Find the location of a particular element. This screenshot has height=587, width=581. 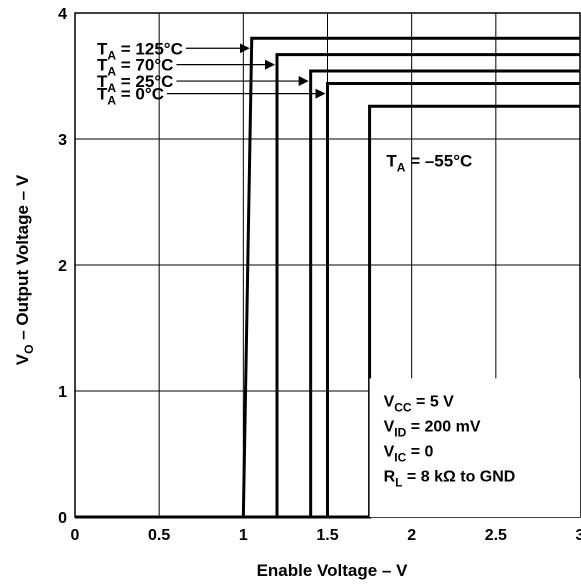

x-tick-label: 0.5 is located at coordinates (159, 535).